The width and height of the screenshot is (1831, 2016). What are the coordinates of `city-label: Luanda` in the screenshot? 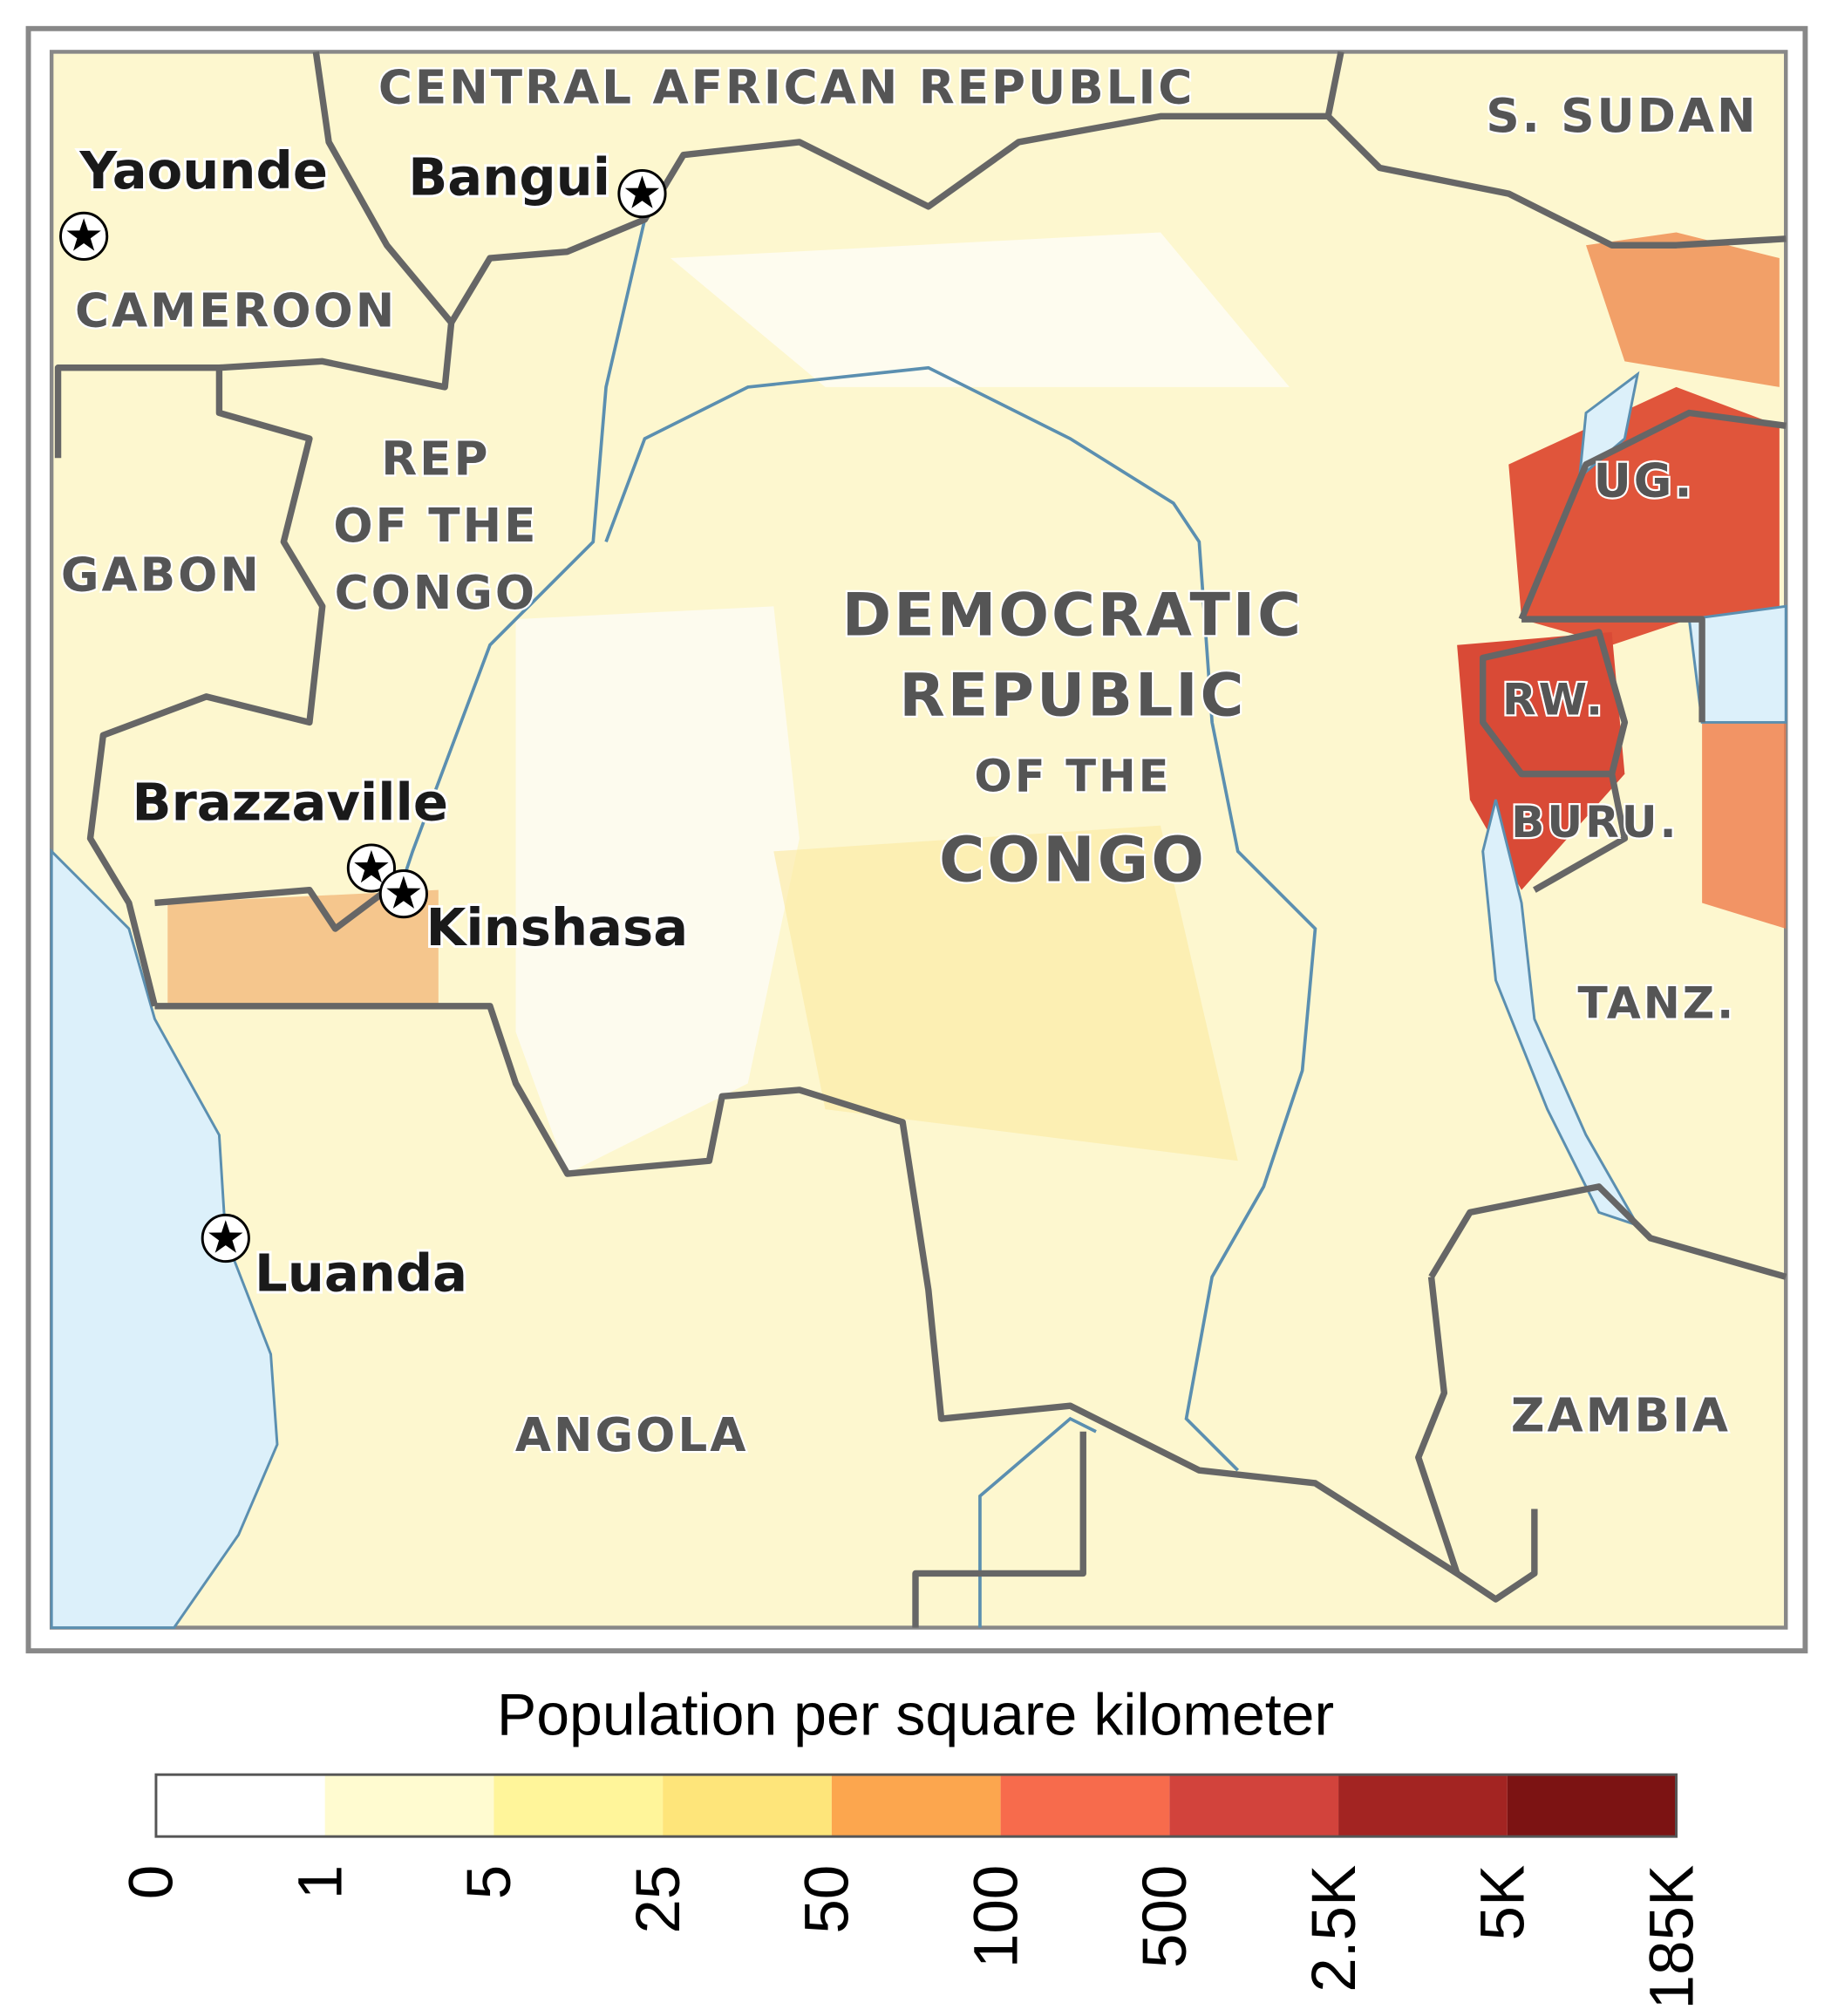 It's located at (361, 1273).